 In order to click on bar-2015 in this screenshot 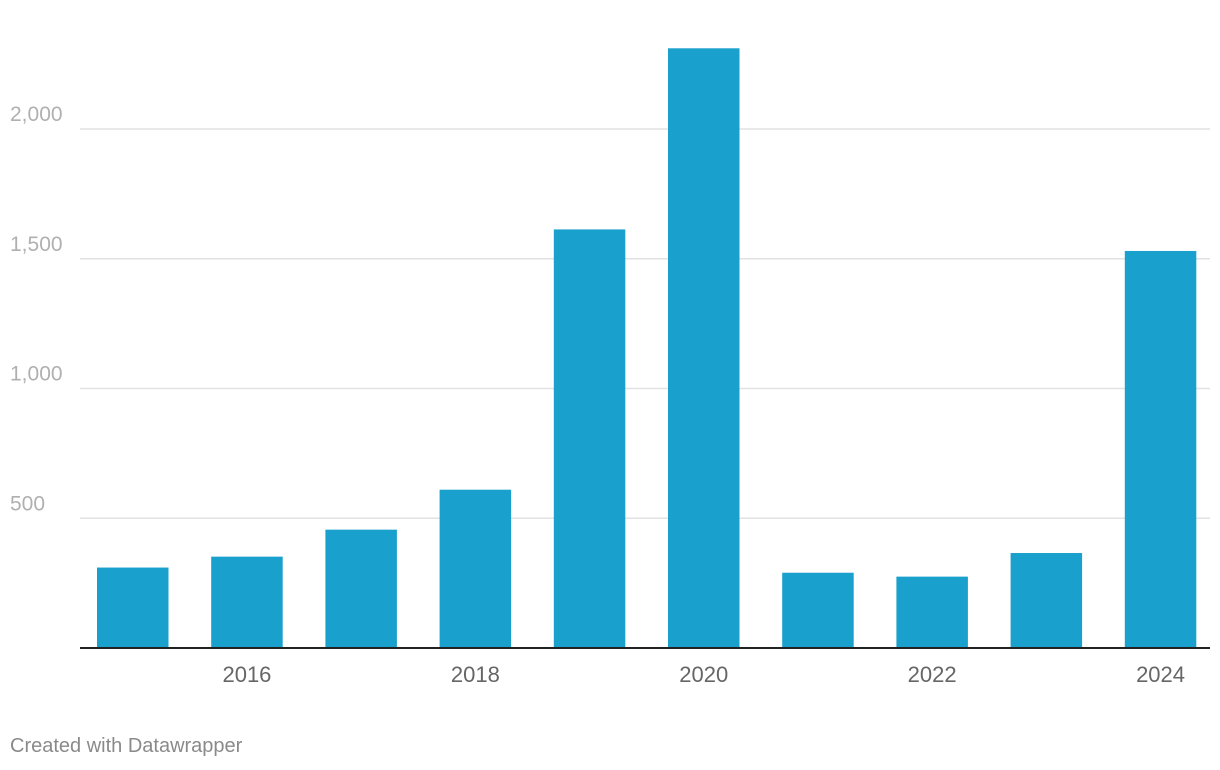, I will do `click(133, 607)`.